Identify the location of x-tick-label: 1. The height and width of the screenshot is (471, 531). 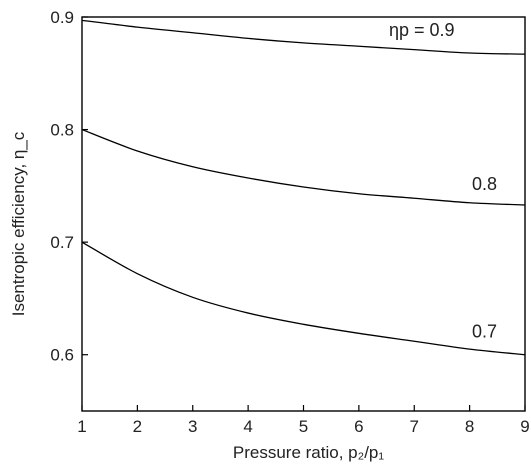
(81, 426).